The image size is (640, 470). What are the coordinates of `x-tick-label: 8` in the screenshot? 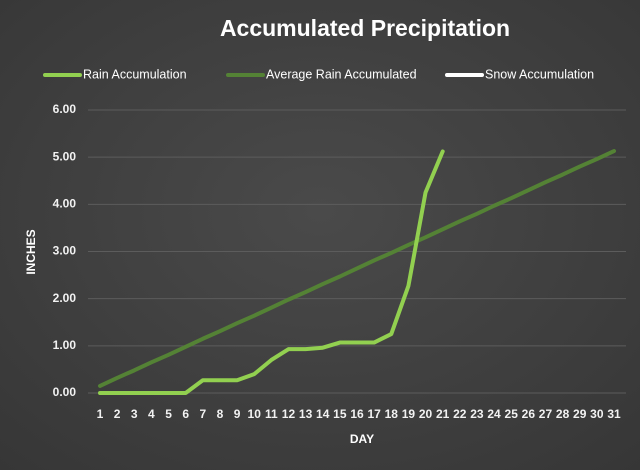 It's located at (220, 414).